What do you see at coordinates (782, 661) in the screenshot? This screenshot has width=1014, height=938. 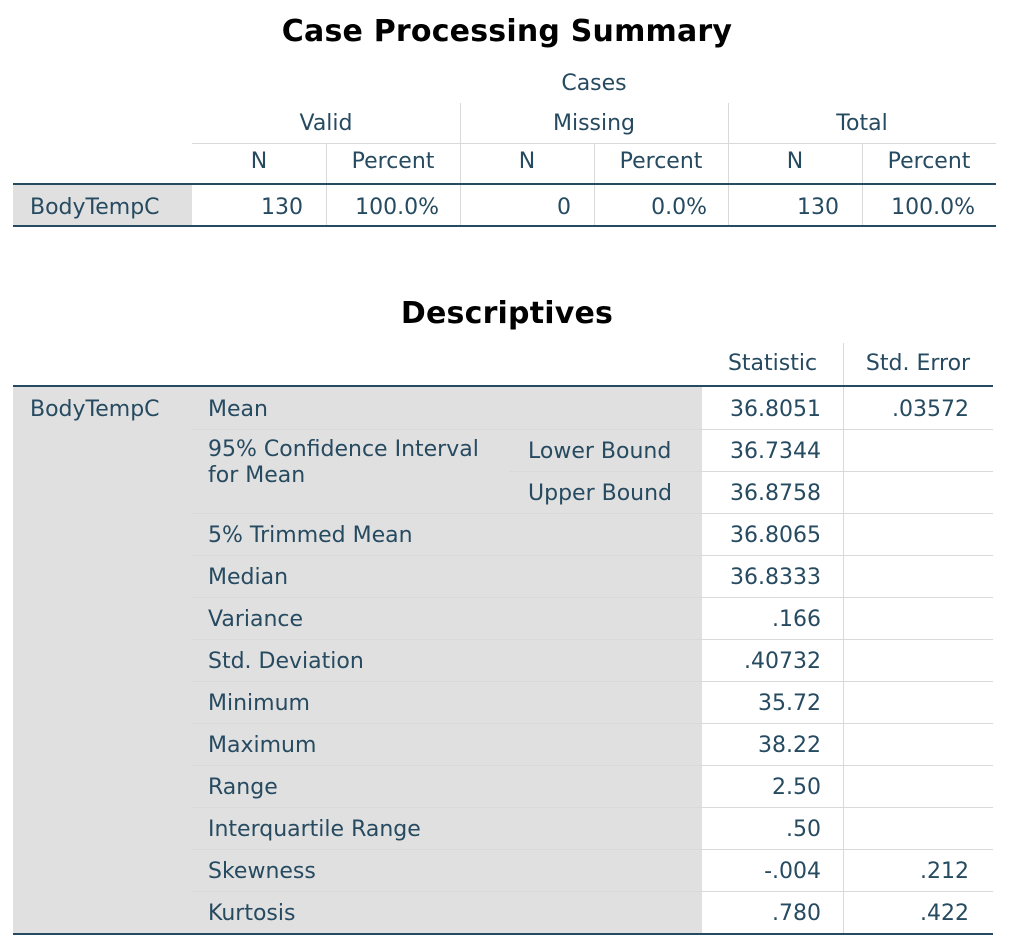 I see `stat-std-deviation: .40732` at bounding box center [782, 661].